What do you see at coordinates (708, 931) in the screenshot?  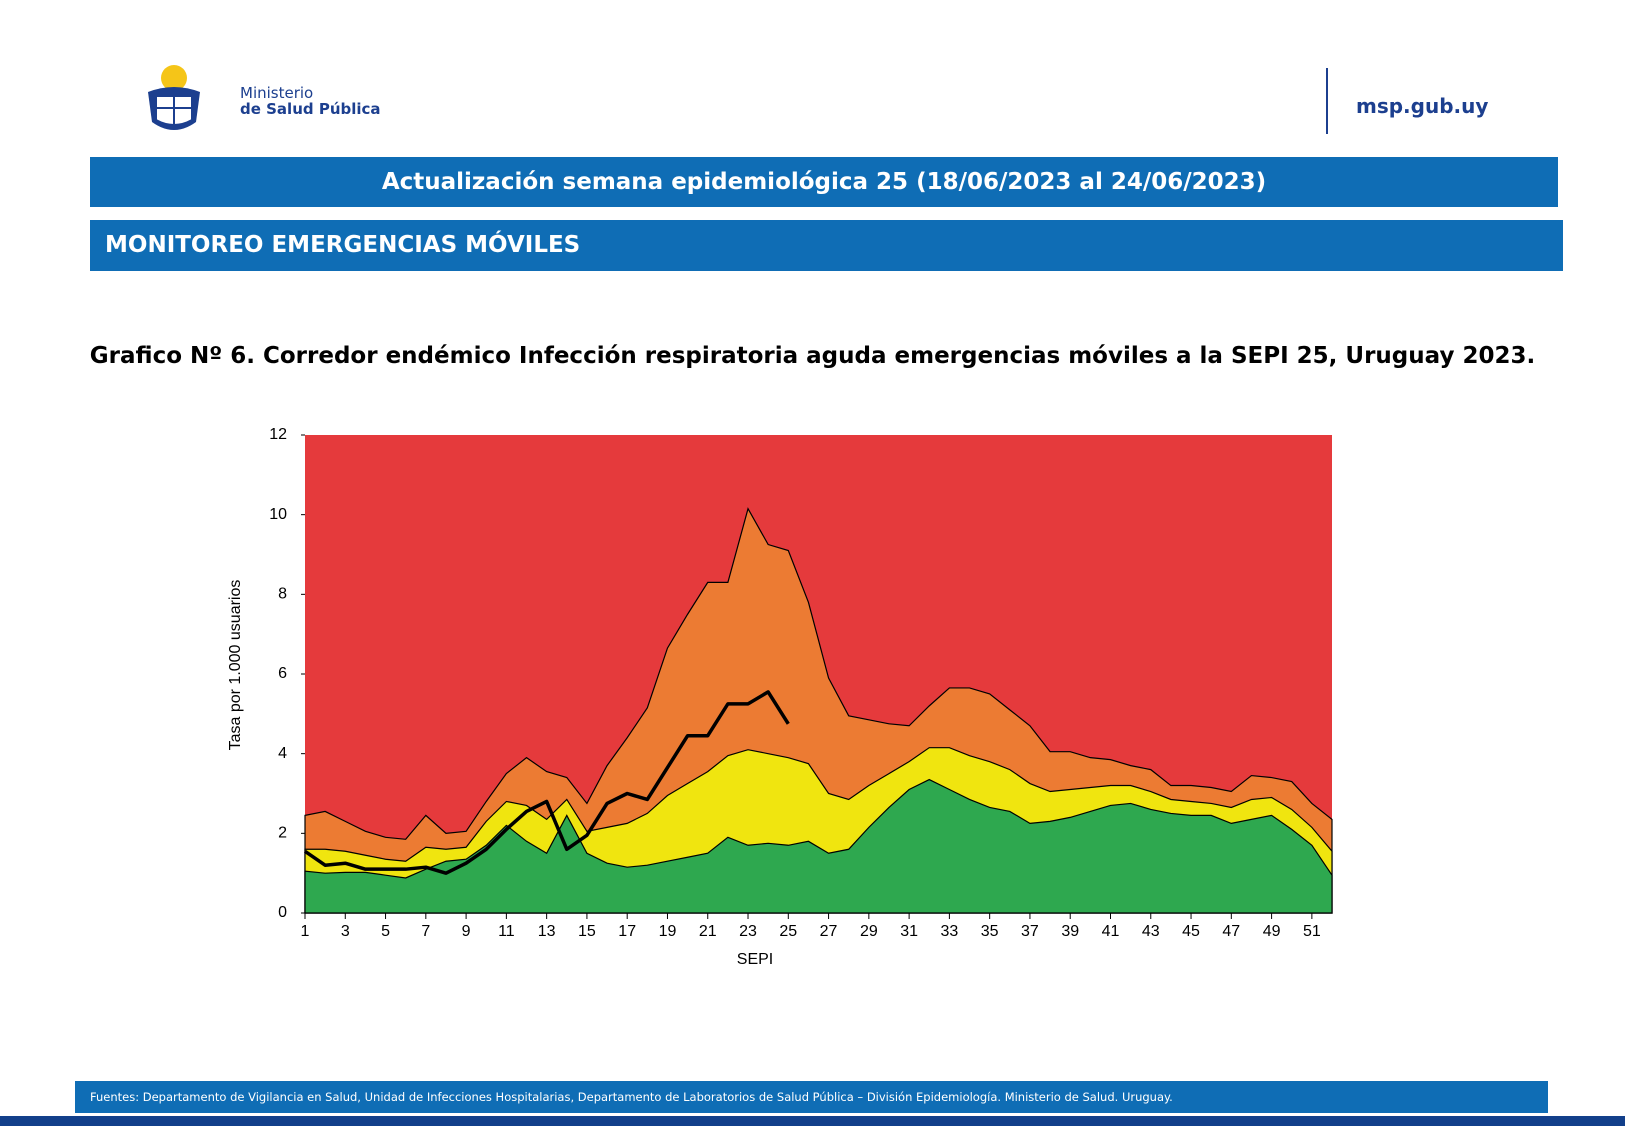 I see `x-tick-label: 21` at bounding box center [708, 931].